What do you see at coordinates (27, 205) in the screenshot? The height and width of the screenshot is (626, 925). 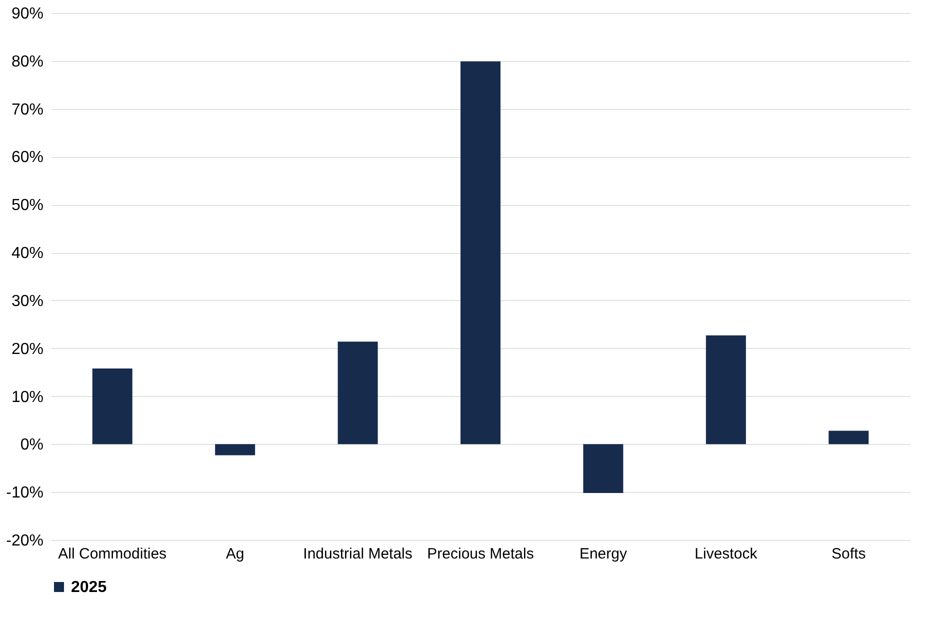 I see `y-tick-label: 50%` at bounding box center [27, 205].